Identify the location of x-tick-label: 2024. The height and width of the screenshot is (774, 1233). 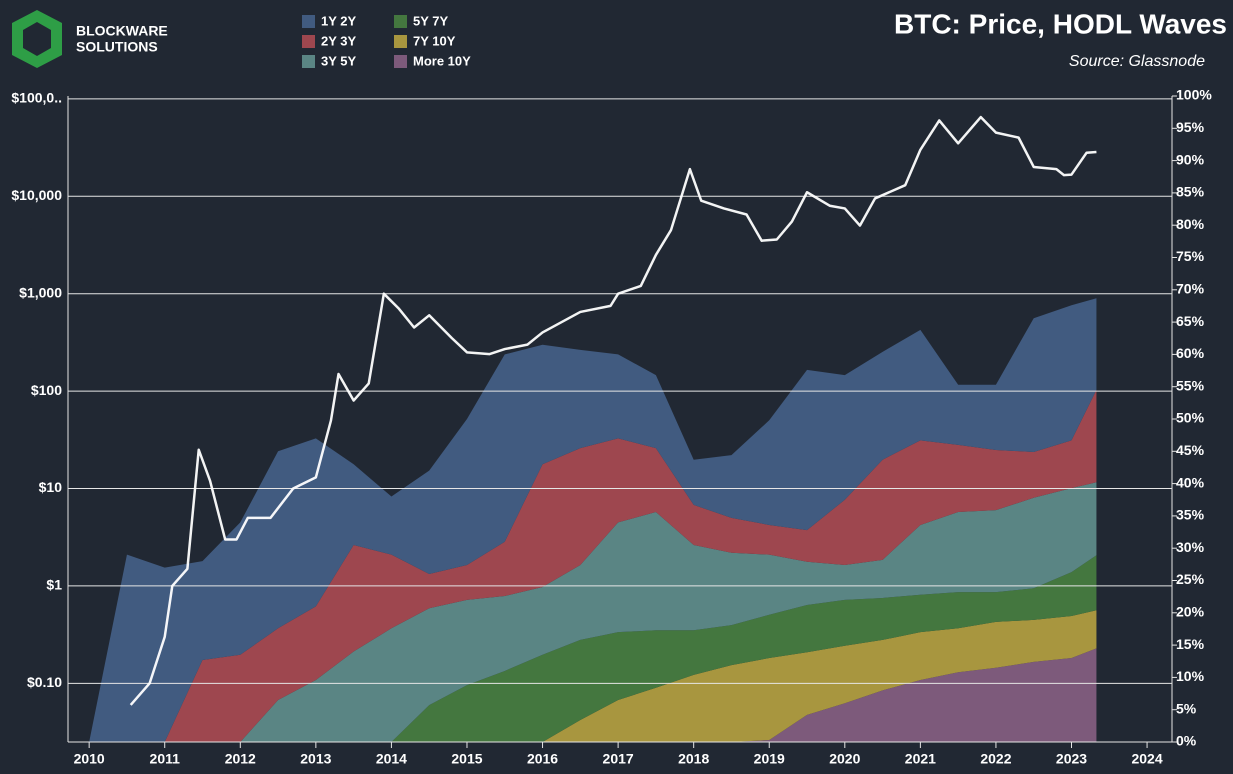
(1146, 759).